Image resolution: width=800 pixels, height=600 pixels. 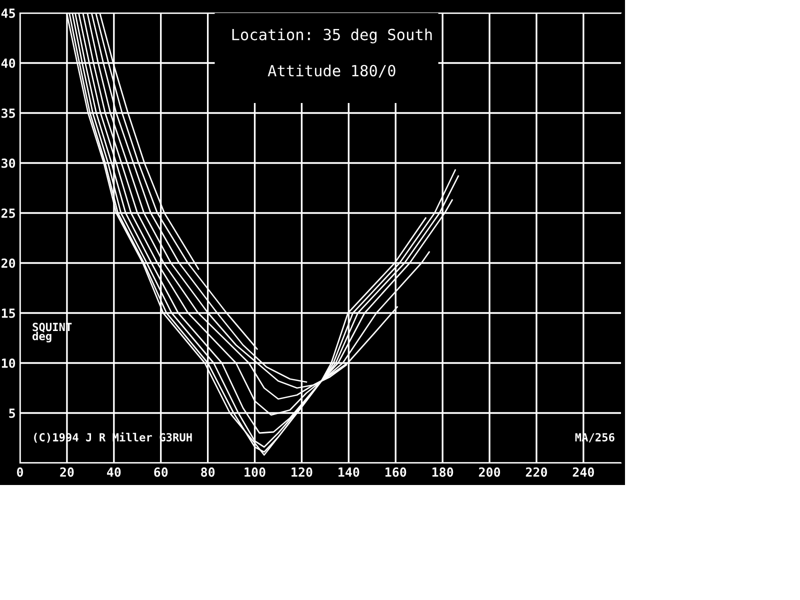 I want to click on x-tick-label: 160, so click(x=395, y=472).